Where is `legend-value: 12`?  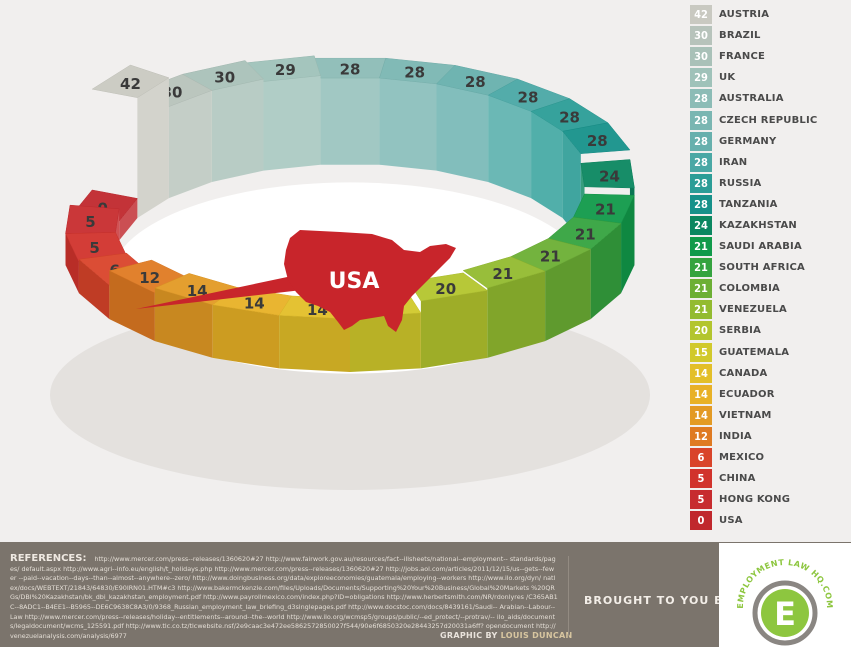
legend-value: 12 is located at coordinates (701, 436).